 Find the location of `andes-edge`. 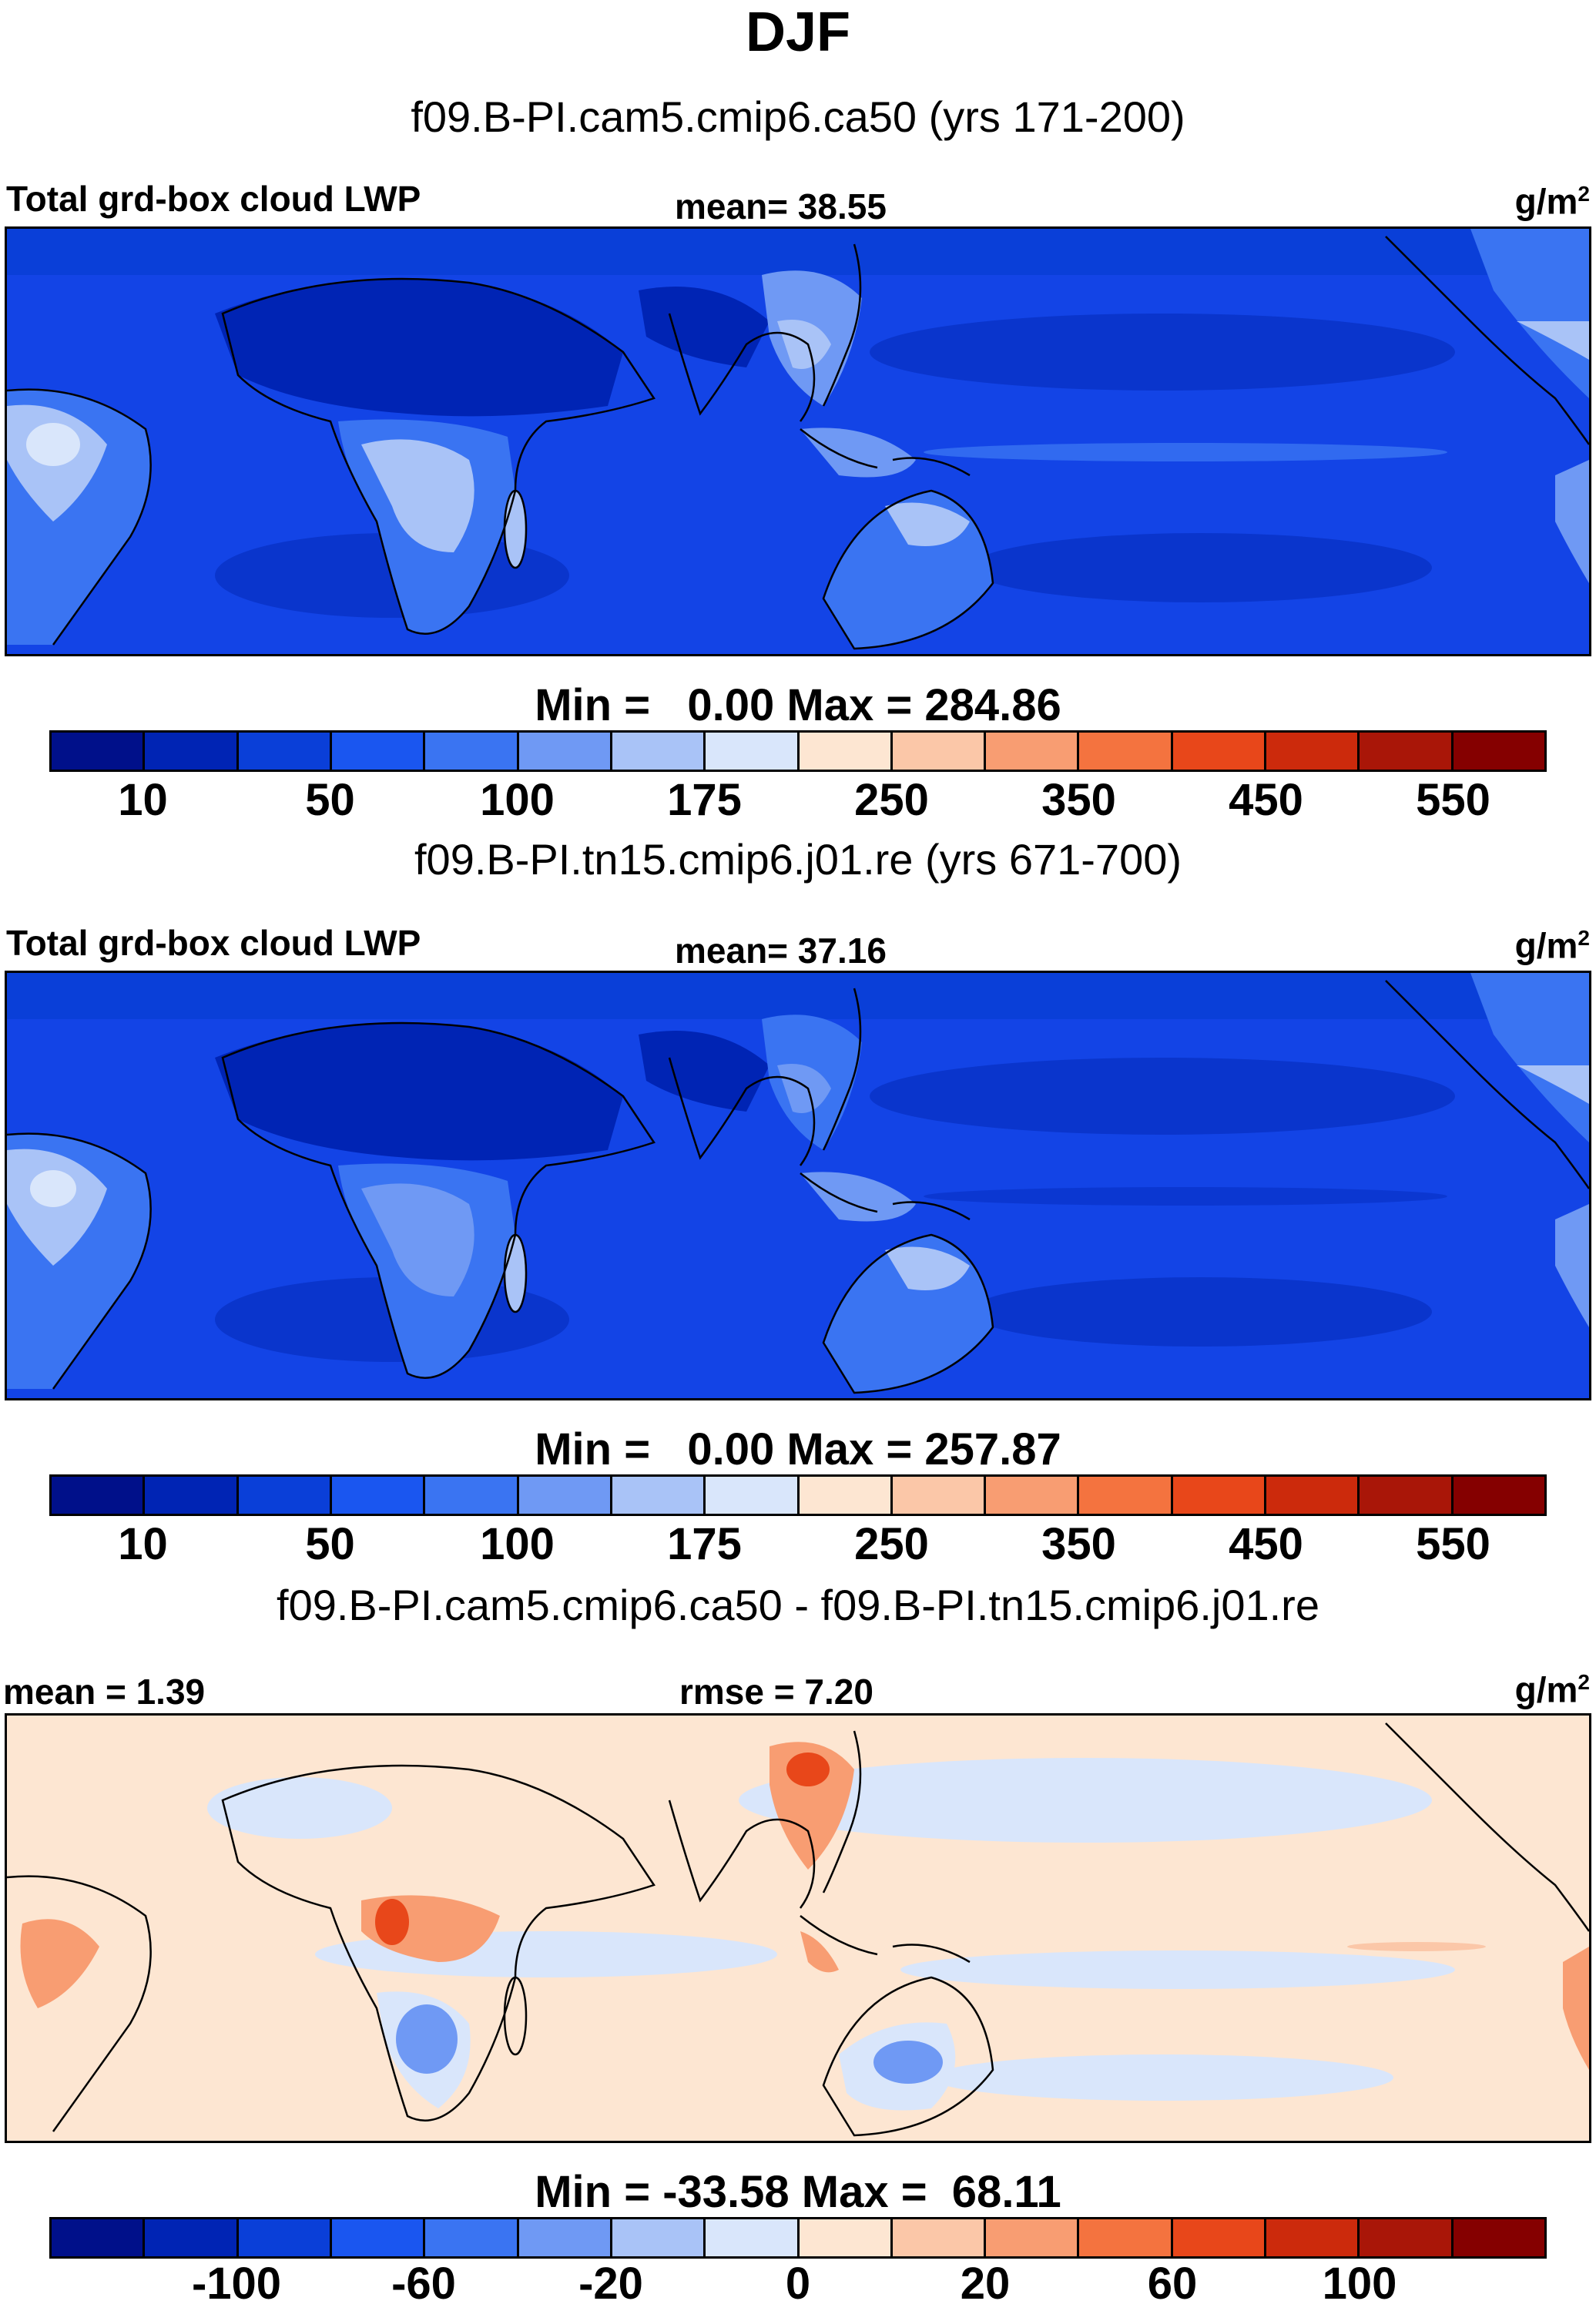

andes-edge is located at coordinates (1572, 521).